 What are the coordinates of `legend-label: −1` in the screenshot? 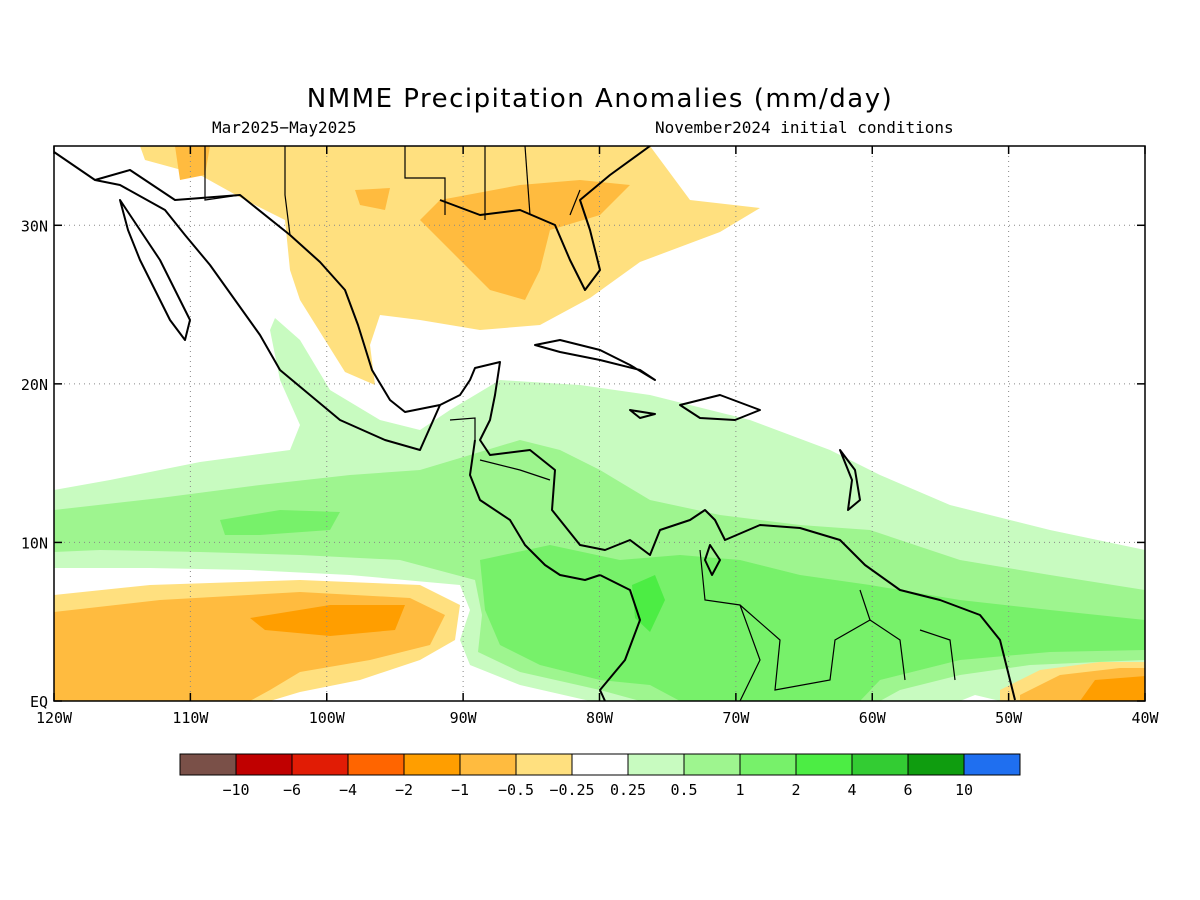 It's located at (460, 790).